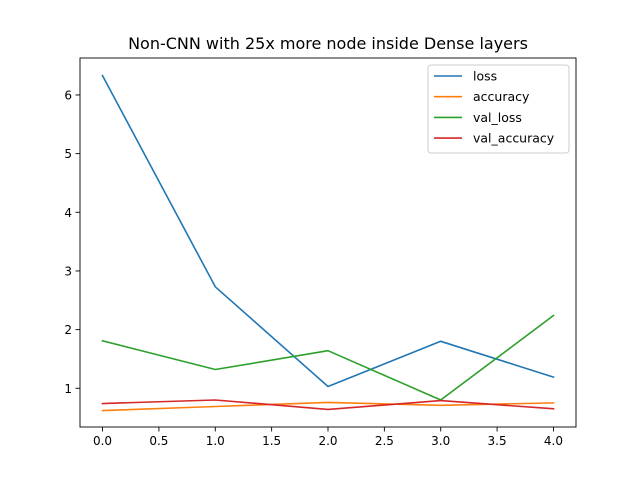  What do you see at coordinates (553, 441) in the screenshot?
I see `x-tick-label: 4.0` at bounding box center [553, 441].